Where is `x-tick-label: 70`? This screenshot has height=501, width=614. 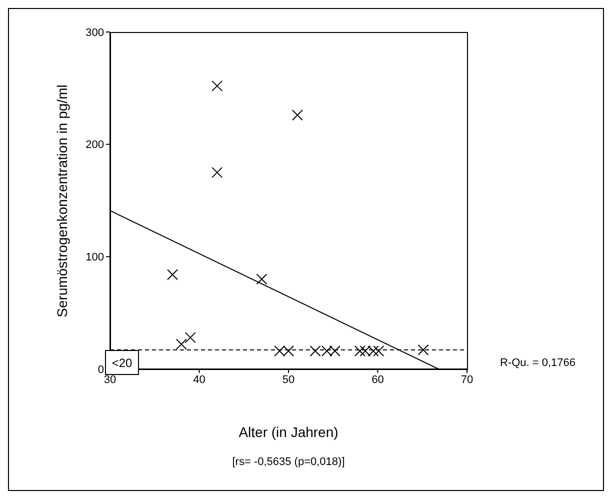 x-tick-label: 70 is located at coordinates (467, 380).